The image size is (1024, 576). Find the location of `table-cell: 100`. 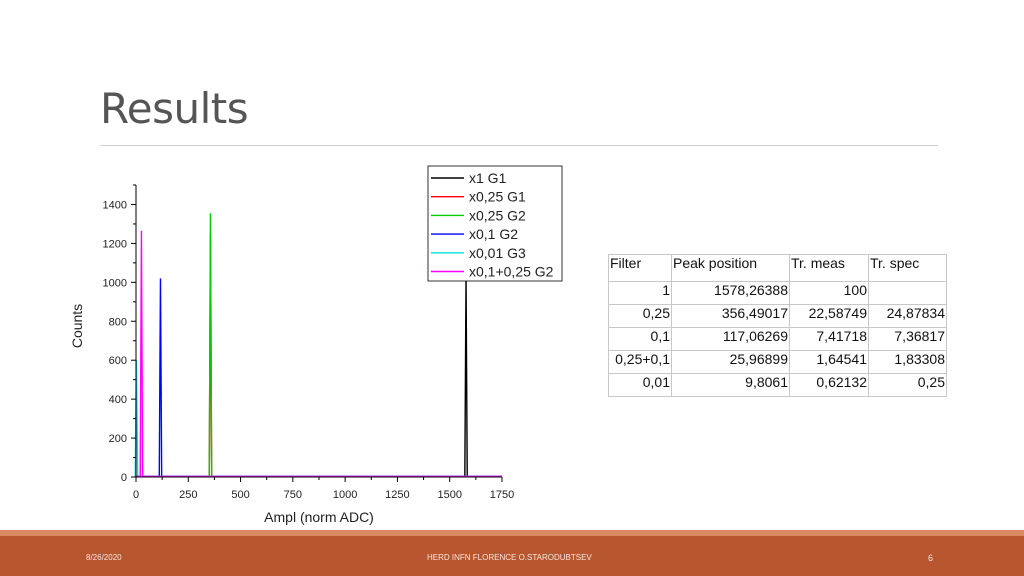

table-cell: 100 is located at coordinates (829, 293).